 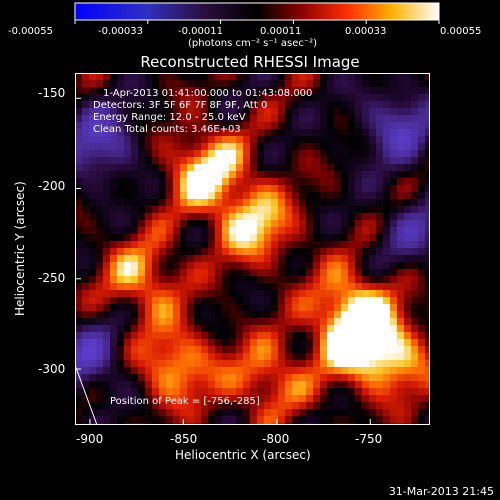 I want to click on y-axis-title: Heliocentric Y (arcsec), so click(x=20, y=248).